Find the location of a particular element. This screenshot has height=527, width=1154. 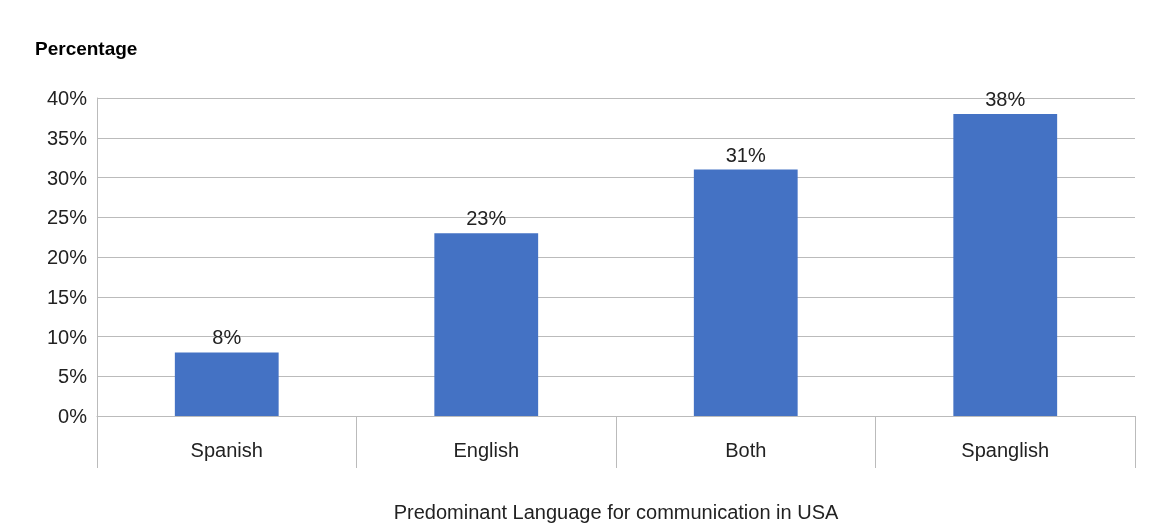

y-tick-label: 25% is located at coordinates (67, 217).